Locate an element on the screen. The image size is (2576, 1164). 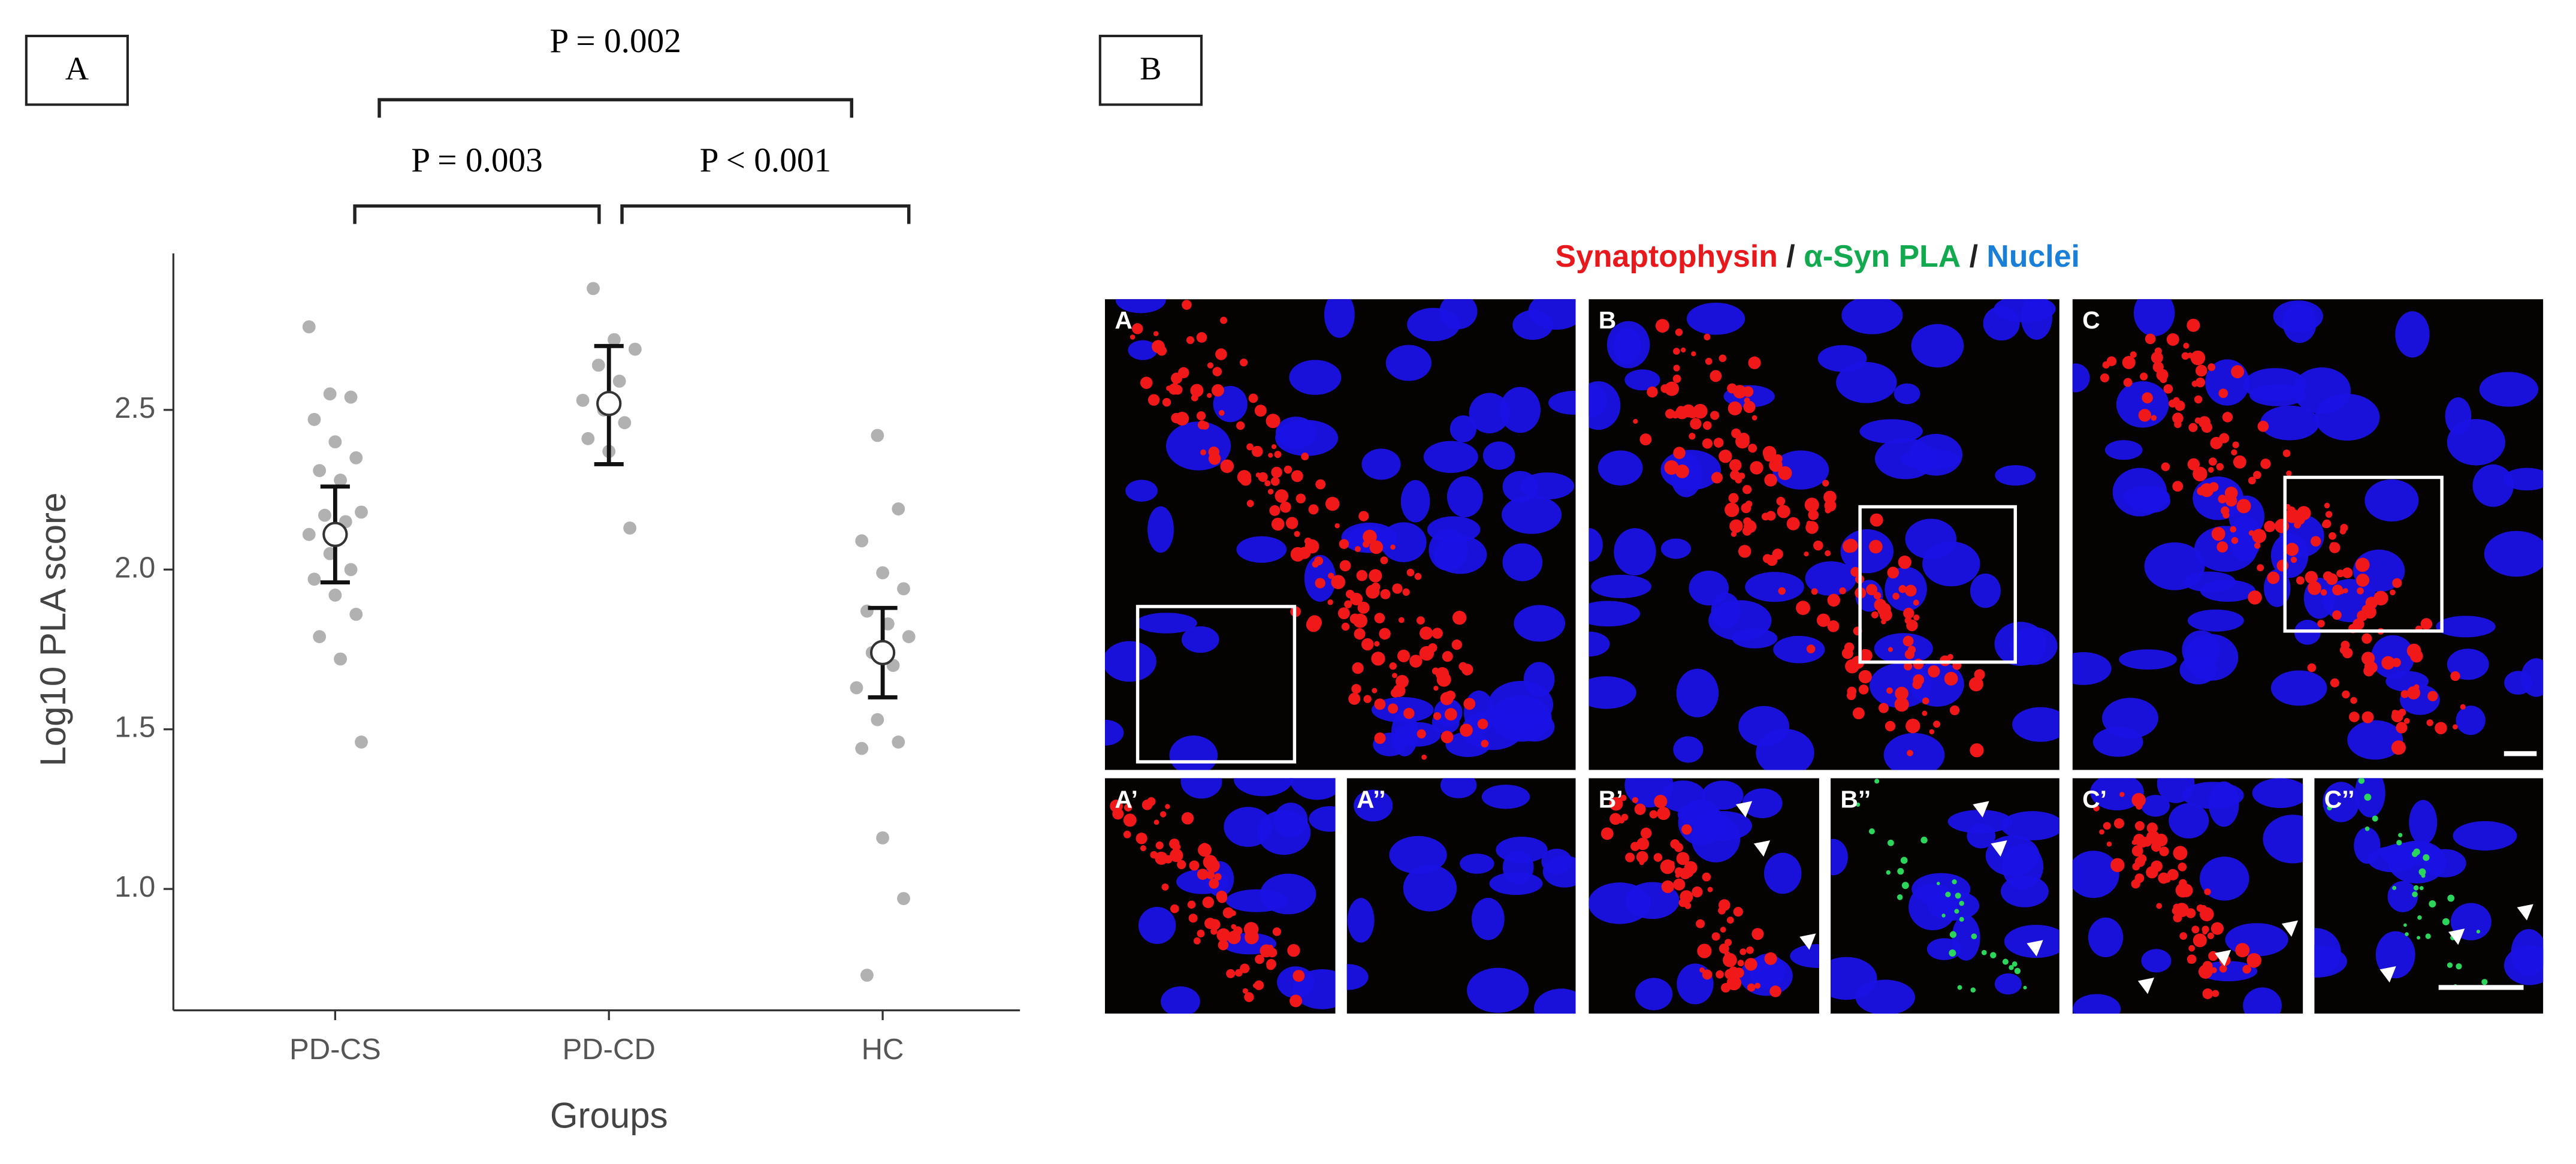
image-label: C is located at coordinates (2091, 320).